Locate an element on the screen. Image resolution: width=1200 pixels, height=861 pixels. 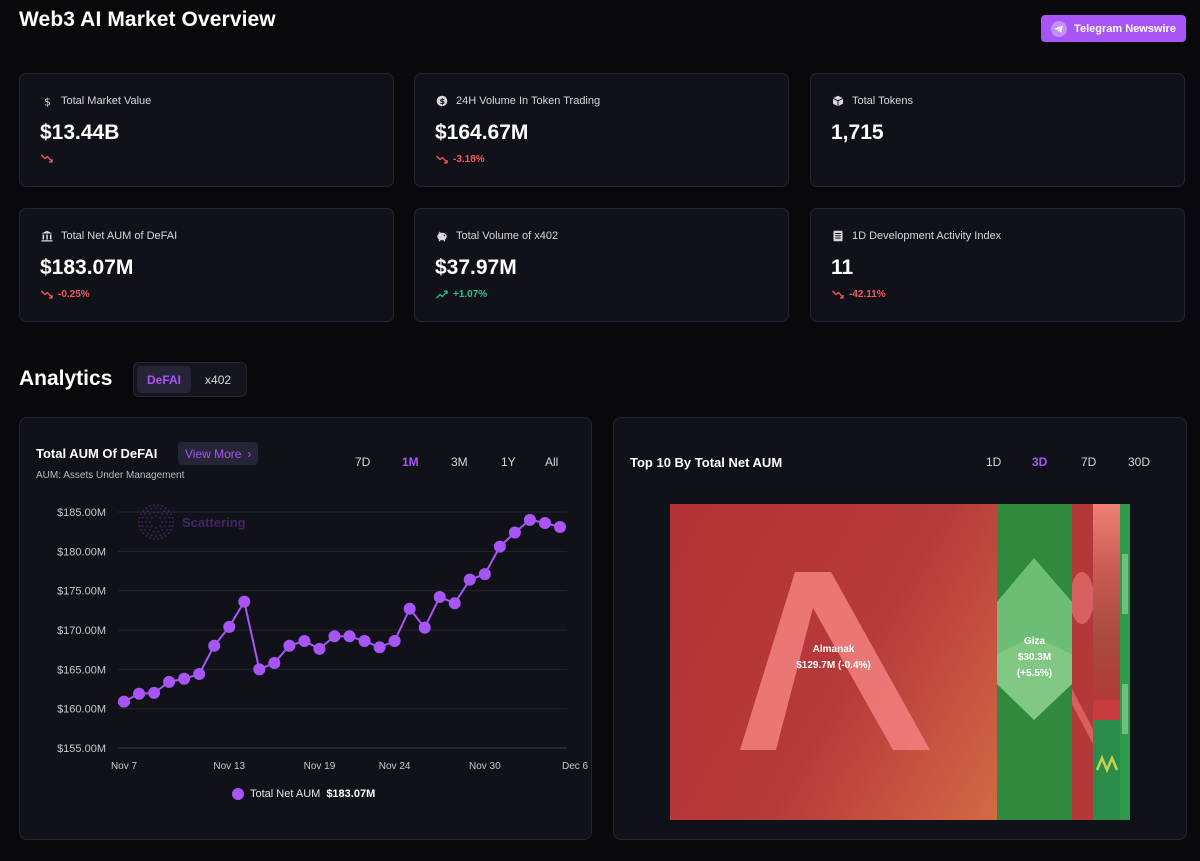
stat-label: Total Market Value is located at coordinates (106, 101).